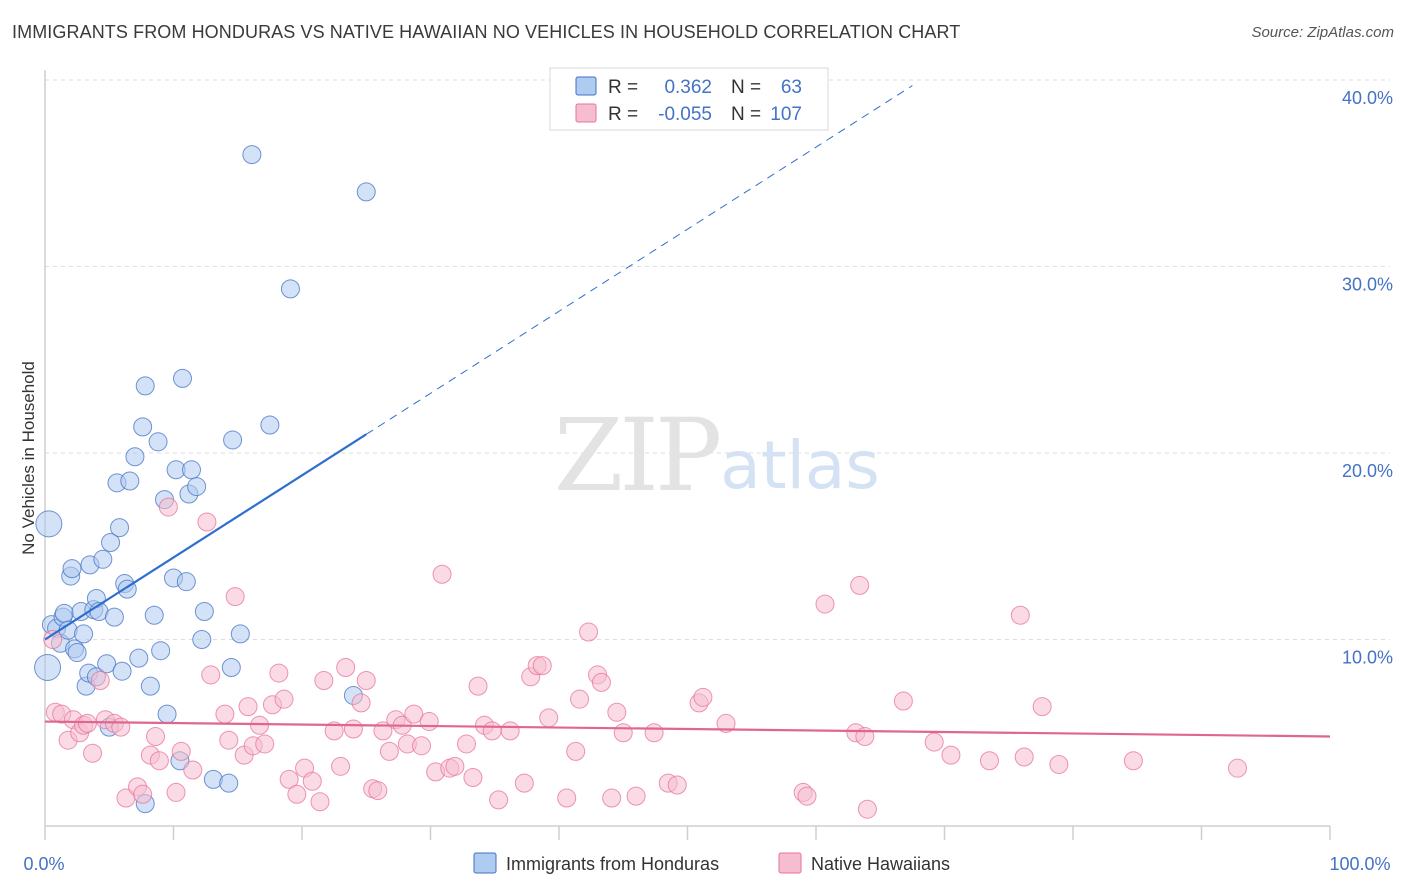 Image resolution: width=1406 pixels, height=892 pixels. Describe the element at coordinates (791, 87) in the screenshot. I see `legend-n-value-1: 63` at that location.